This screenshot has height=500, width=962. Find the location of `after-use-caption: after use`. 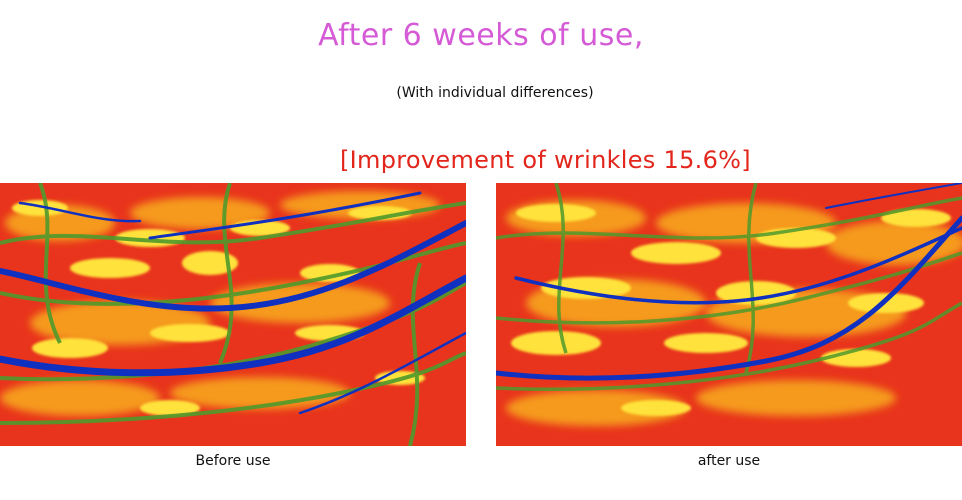

after-use-caption: after use is located at coordinates (729, 461).